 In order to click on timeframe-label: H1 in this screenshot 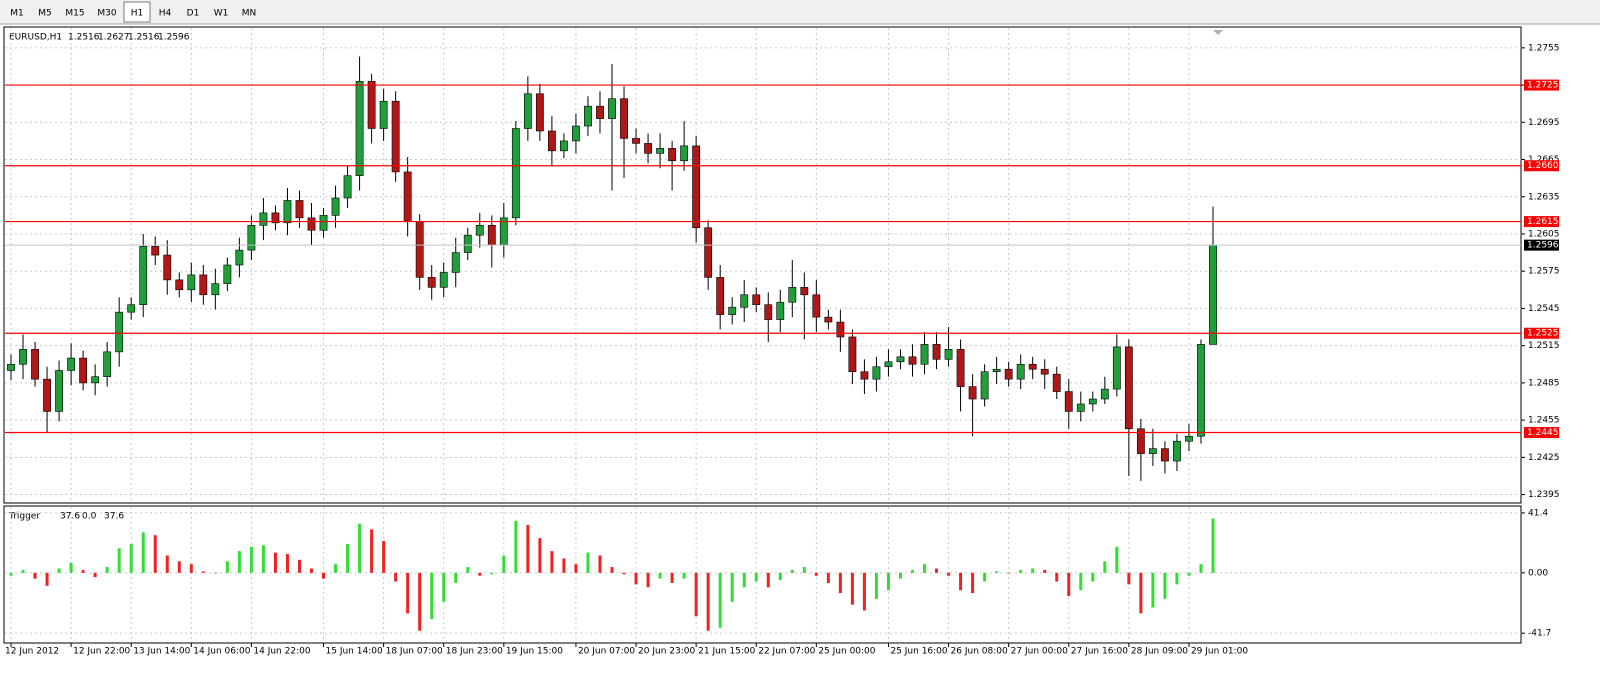, I will do `click(137, 14)`.